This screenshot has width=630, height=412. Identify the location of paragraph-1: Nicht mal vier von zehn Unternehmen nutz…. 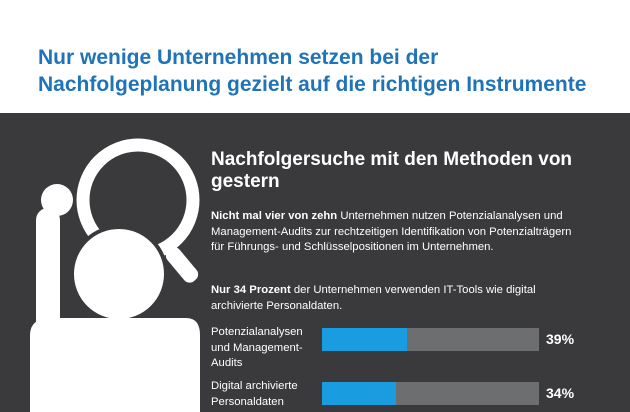
(398, 232).